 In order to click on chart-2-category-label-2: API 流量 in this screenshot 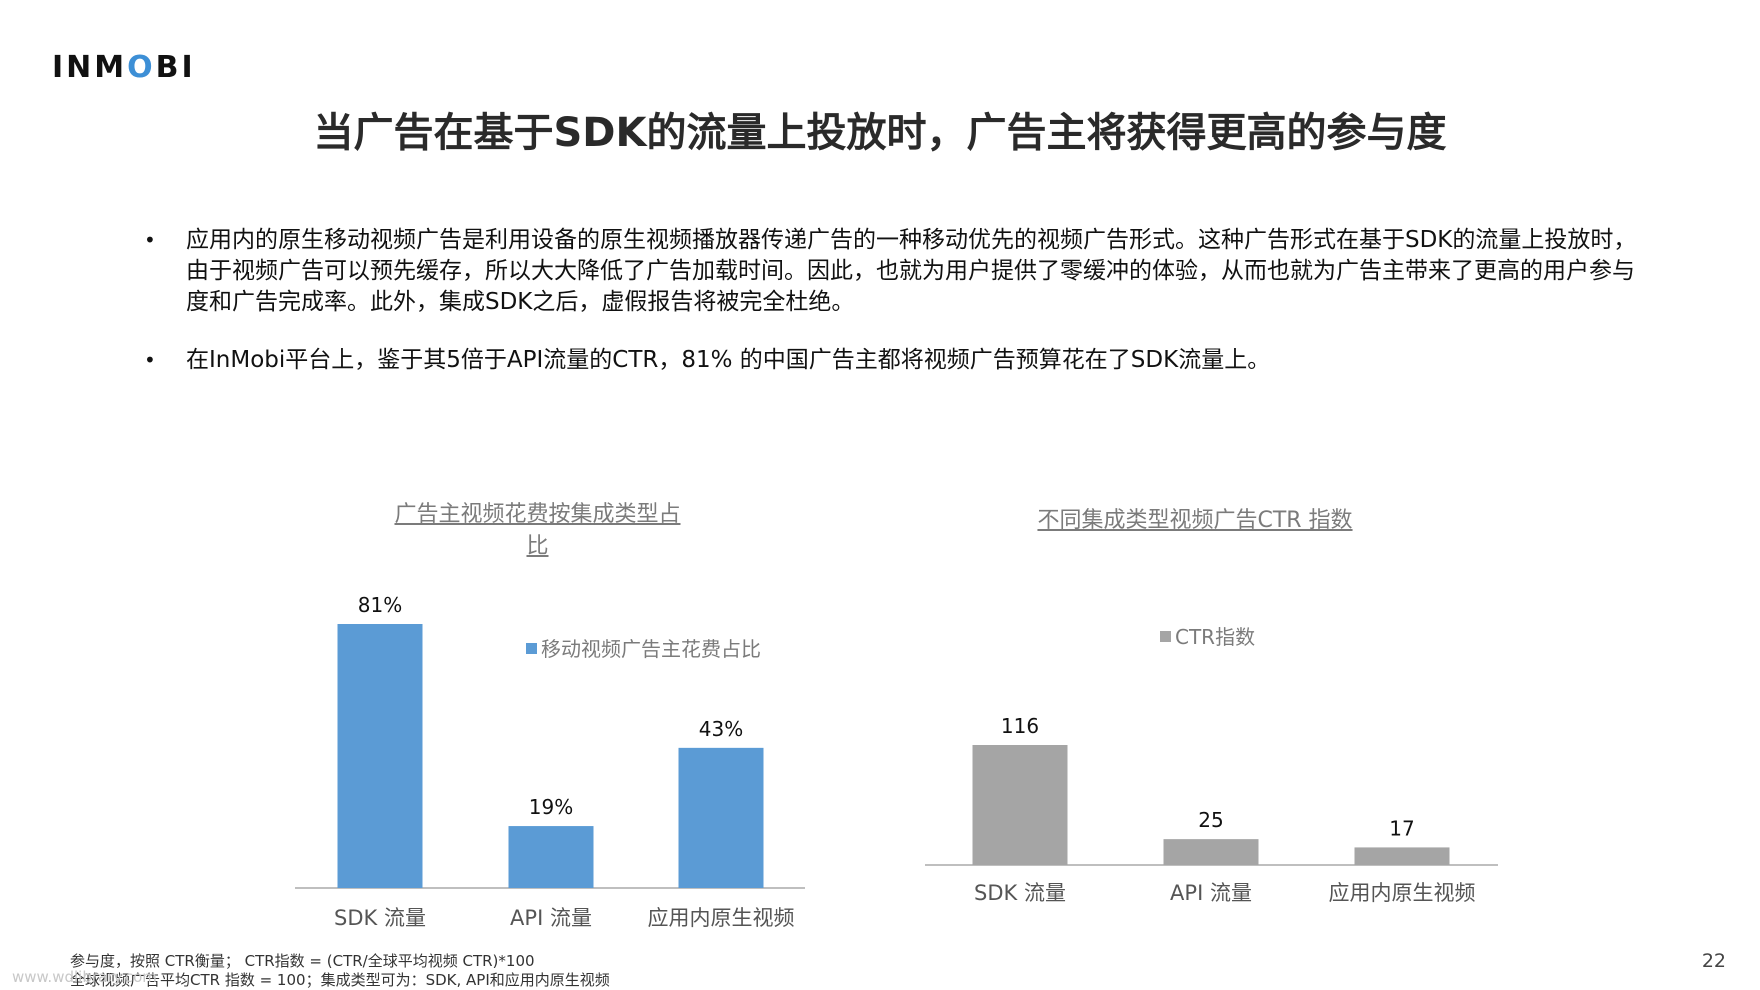, I will do `click(1211, 893)`.